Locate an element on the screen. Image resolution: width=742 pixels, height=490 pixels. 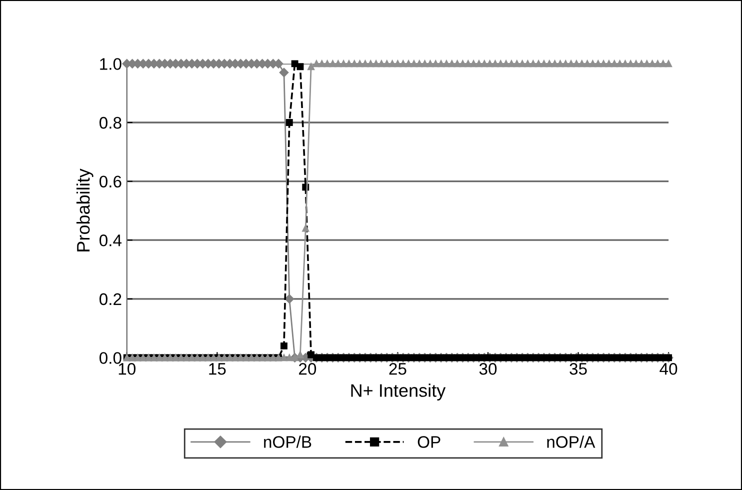
x-tick-label: 40 is located at coordinates (669, 369).